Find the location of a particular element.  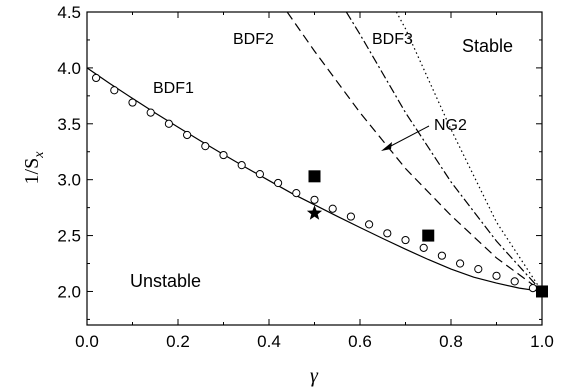

star-point is located at coordinates (314, 212).